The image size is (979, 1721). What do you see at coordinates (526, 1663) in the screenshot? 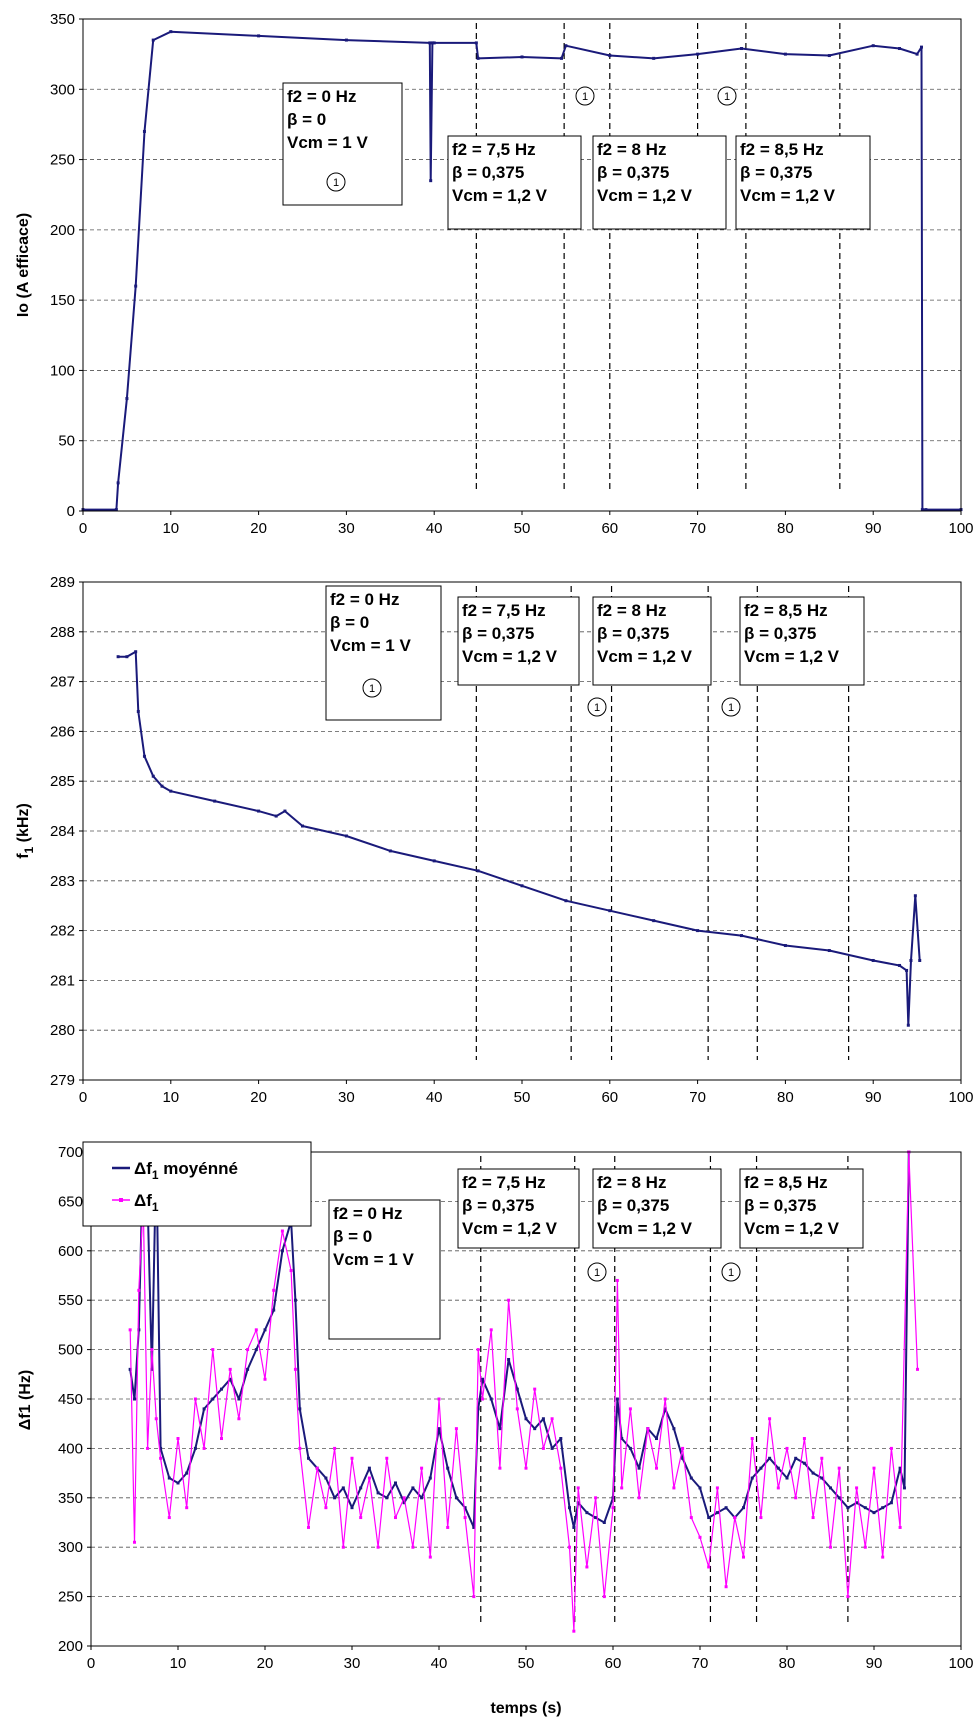
I see `x-tick-label: 50` at bounding box center [526, 1663].